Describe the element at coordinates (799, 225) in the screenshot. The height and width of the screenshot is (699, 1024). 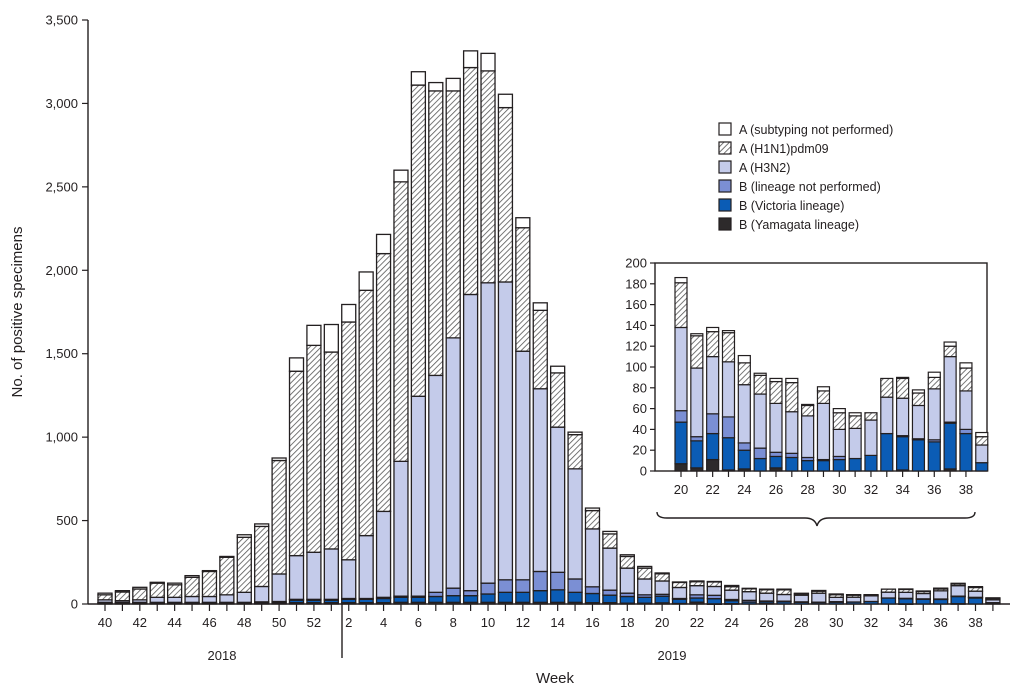
I see `legend-label: B (Yamagata lineage)` at that location.